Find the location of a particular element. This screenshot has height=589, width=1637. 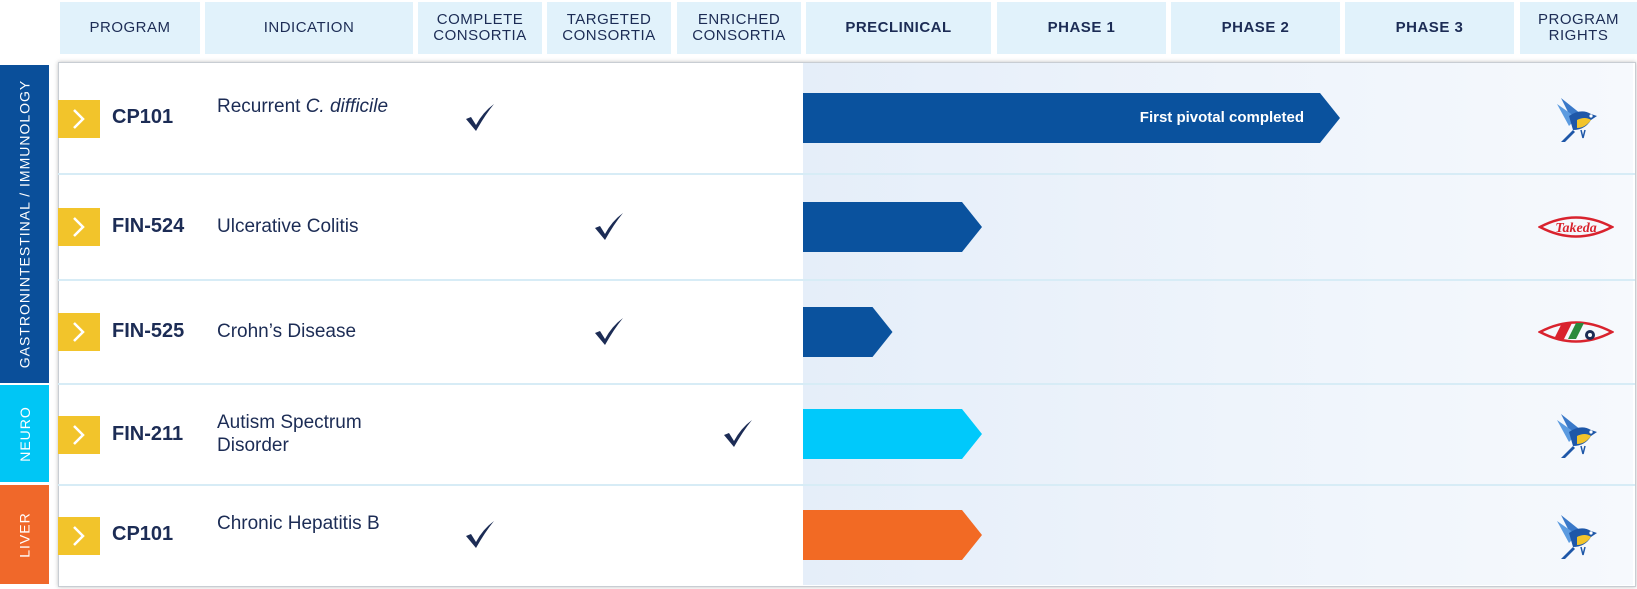

header-phase-2: PHASE 2 is located at coordinates (1255, 28).